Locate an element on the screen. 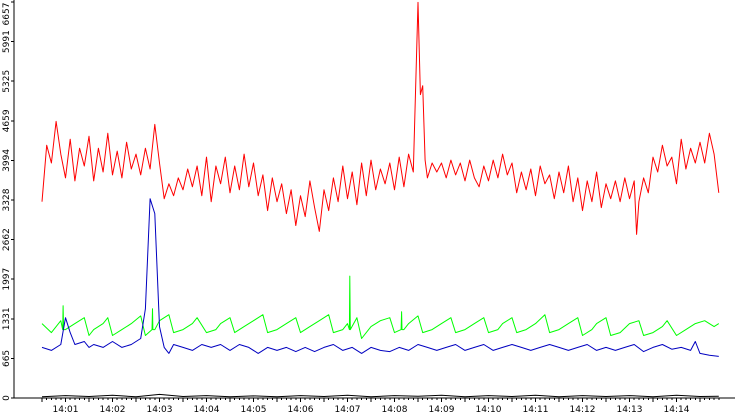  y-tick-label: 5991 is located at coordinates (7, 41).